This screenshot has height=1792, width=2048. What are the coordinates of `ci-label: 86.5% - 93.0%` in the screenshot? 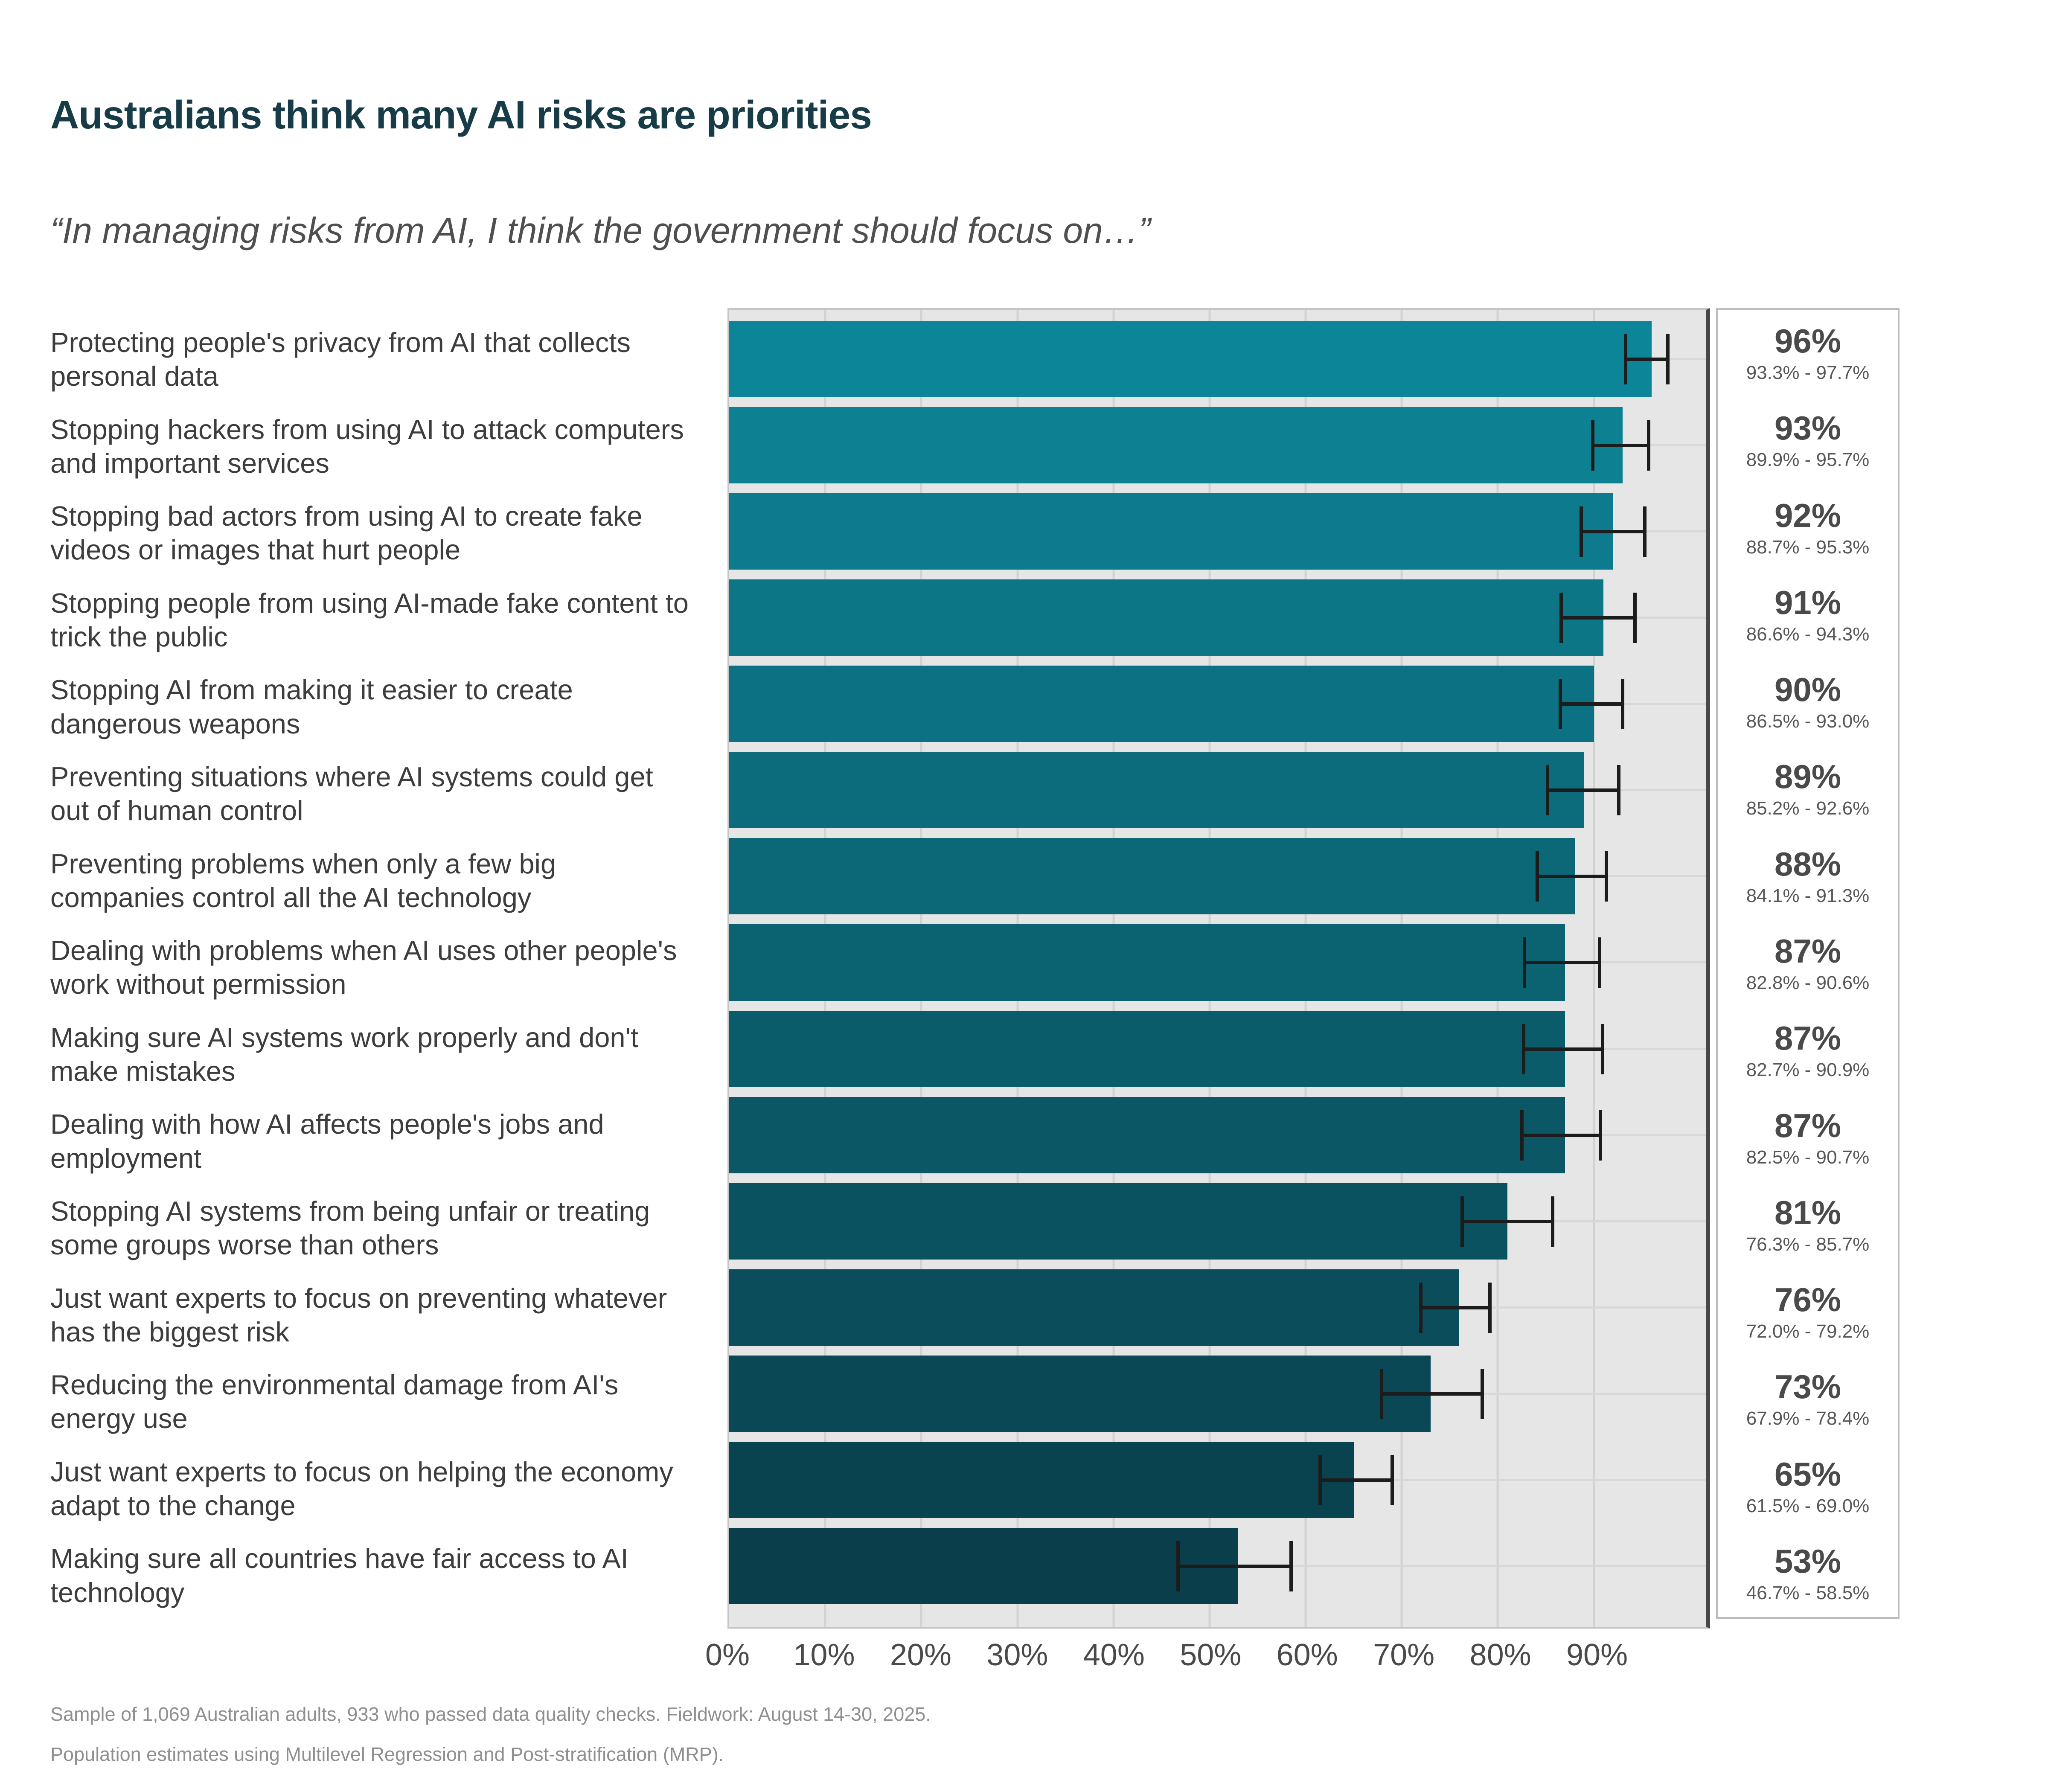 It's located at (1808, 721).